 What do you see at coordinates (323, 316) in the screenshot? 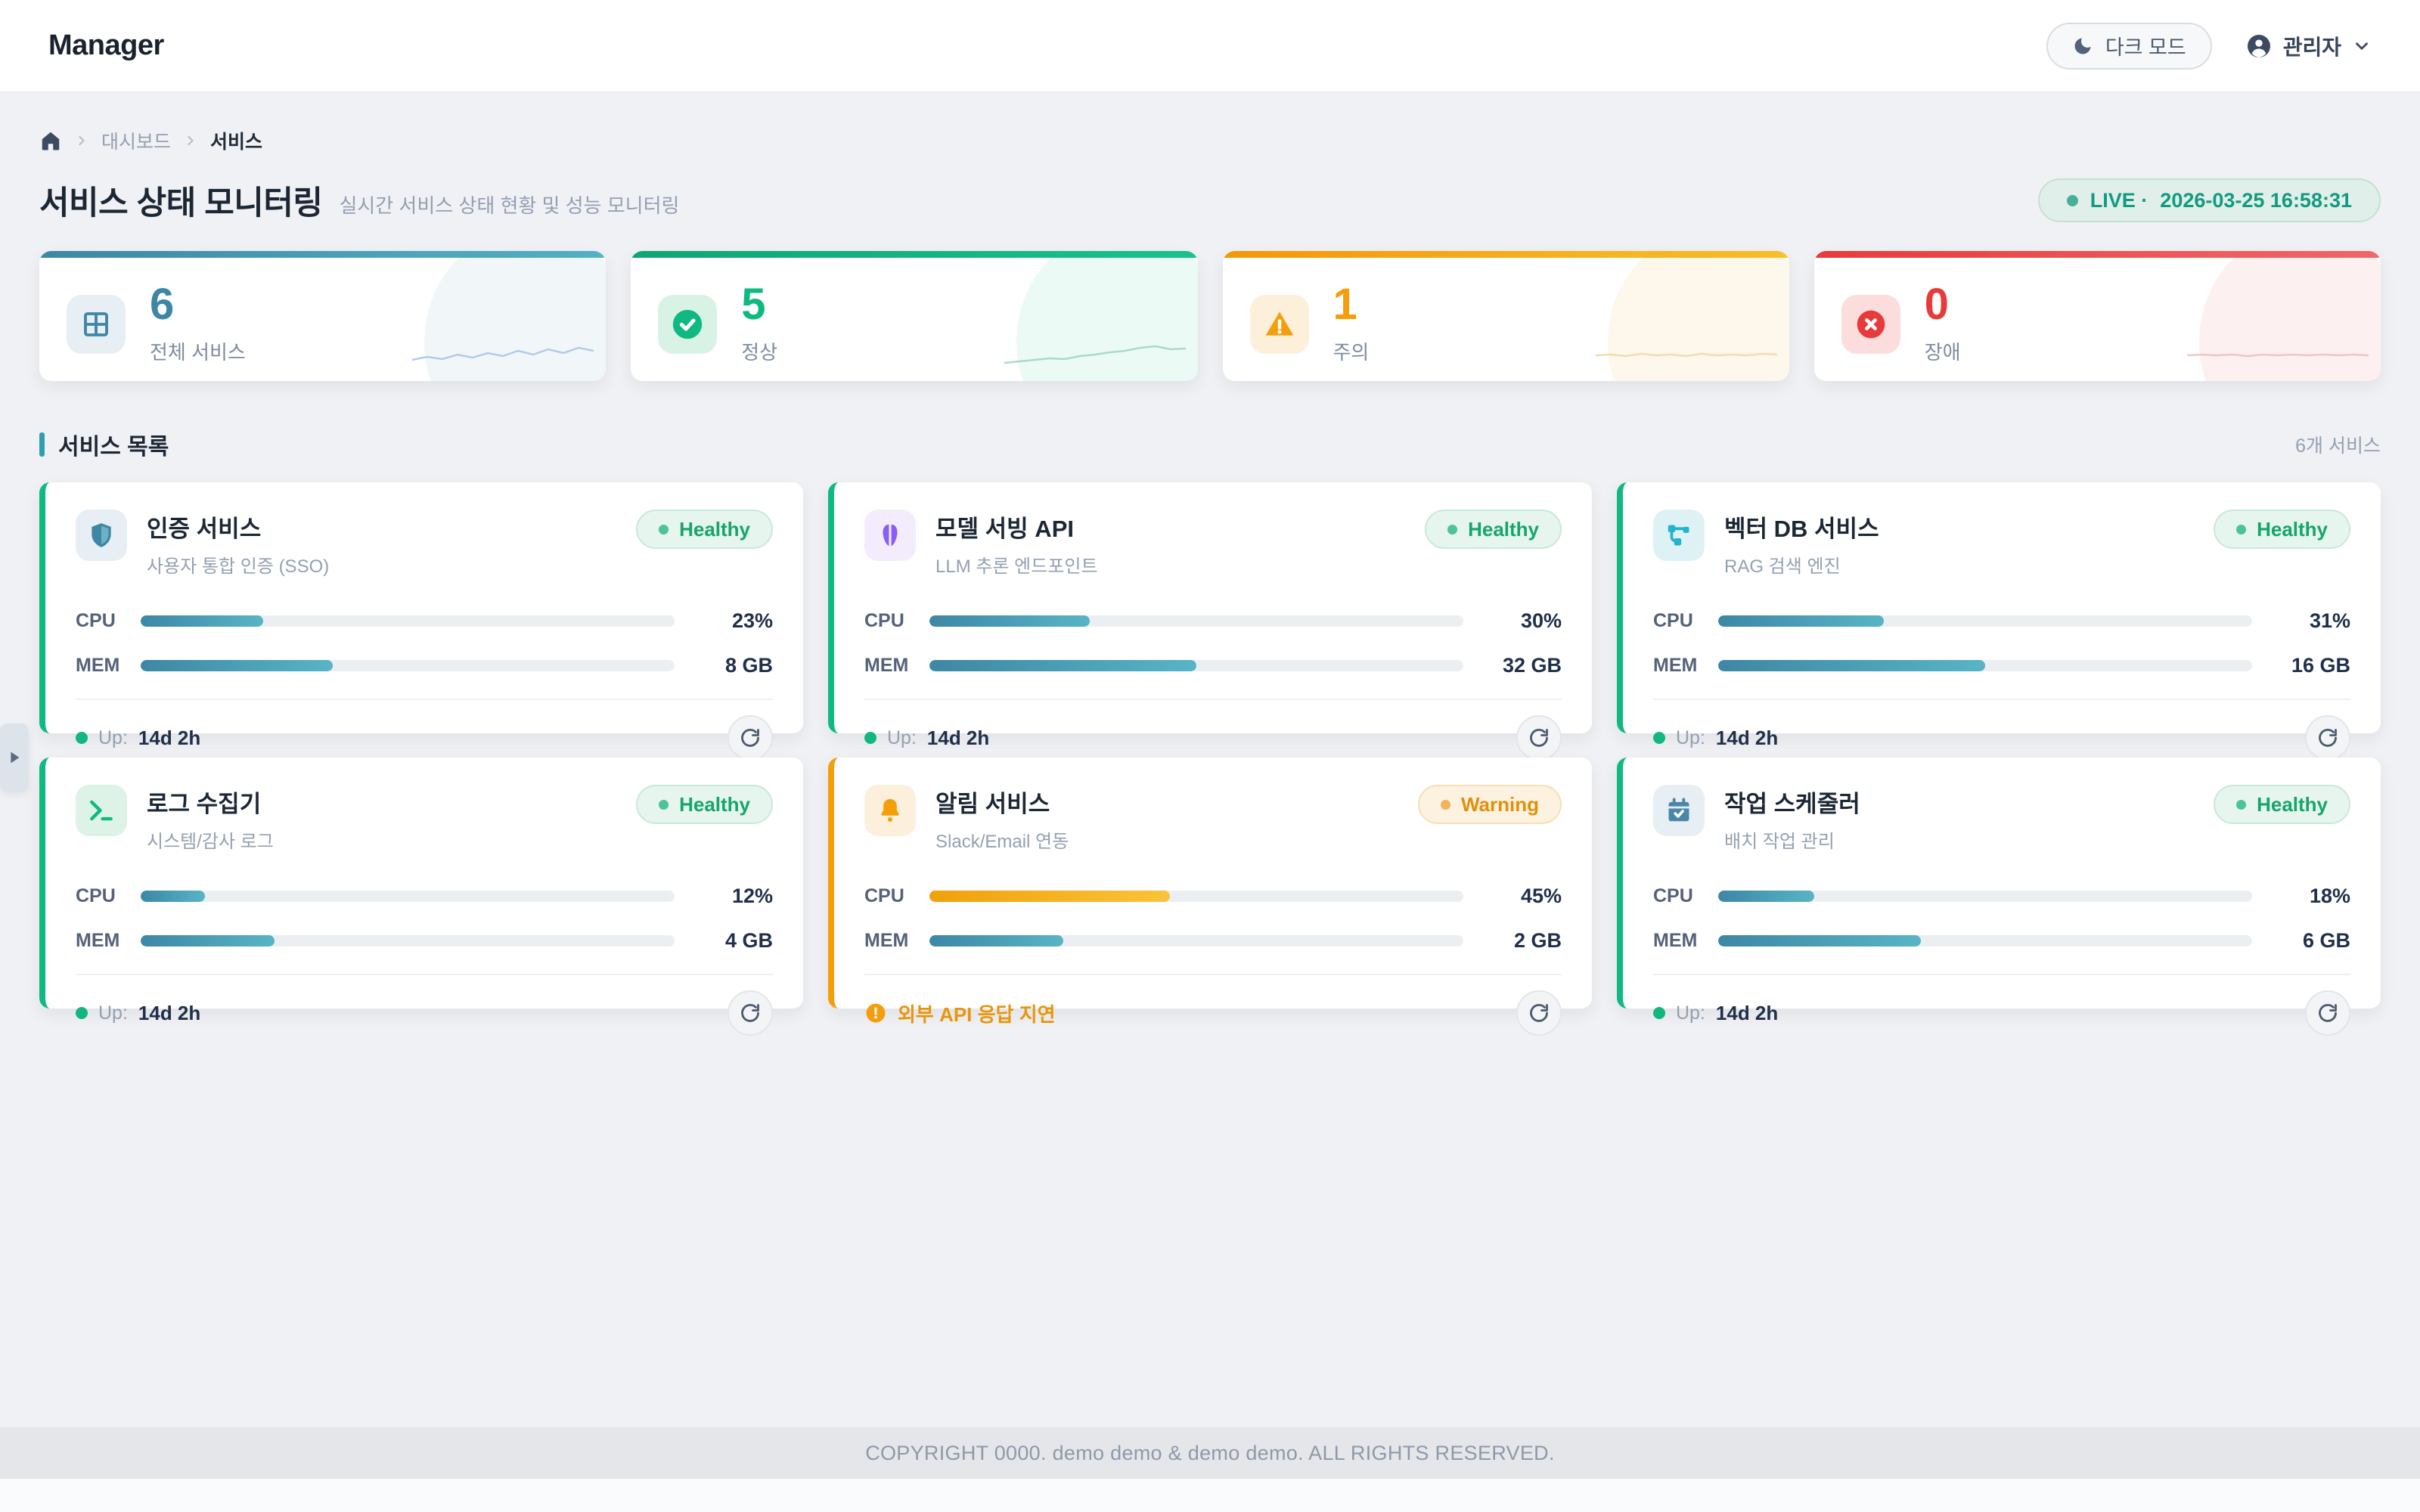
I see `stat-card-total: 6 전체 서비스` at bounding box center [323, 316].